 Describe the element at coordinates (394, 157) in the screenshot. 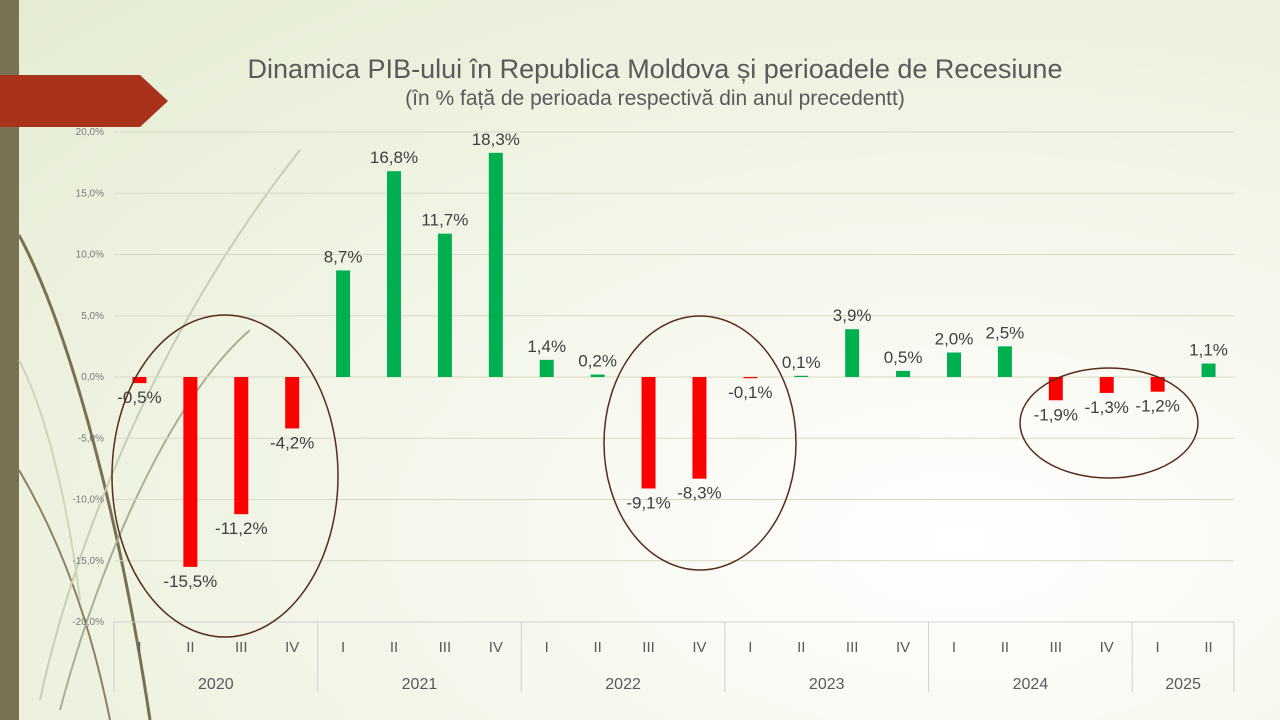

I see `data-label: 16,8%` at that location.